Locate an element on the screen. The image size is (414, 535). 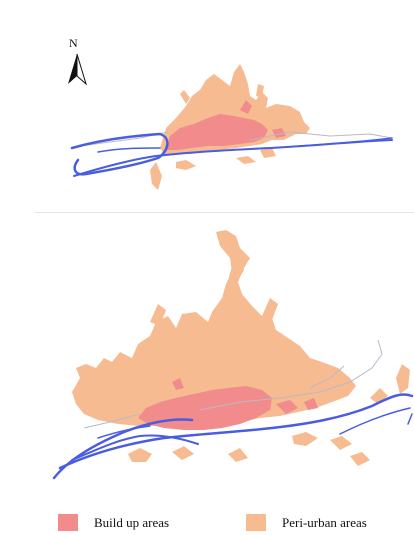
north-arrow is located at coordinates (77, 64).